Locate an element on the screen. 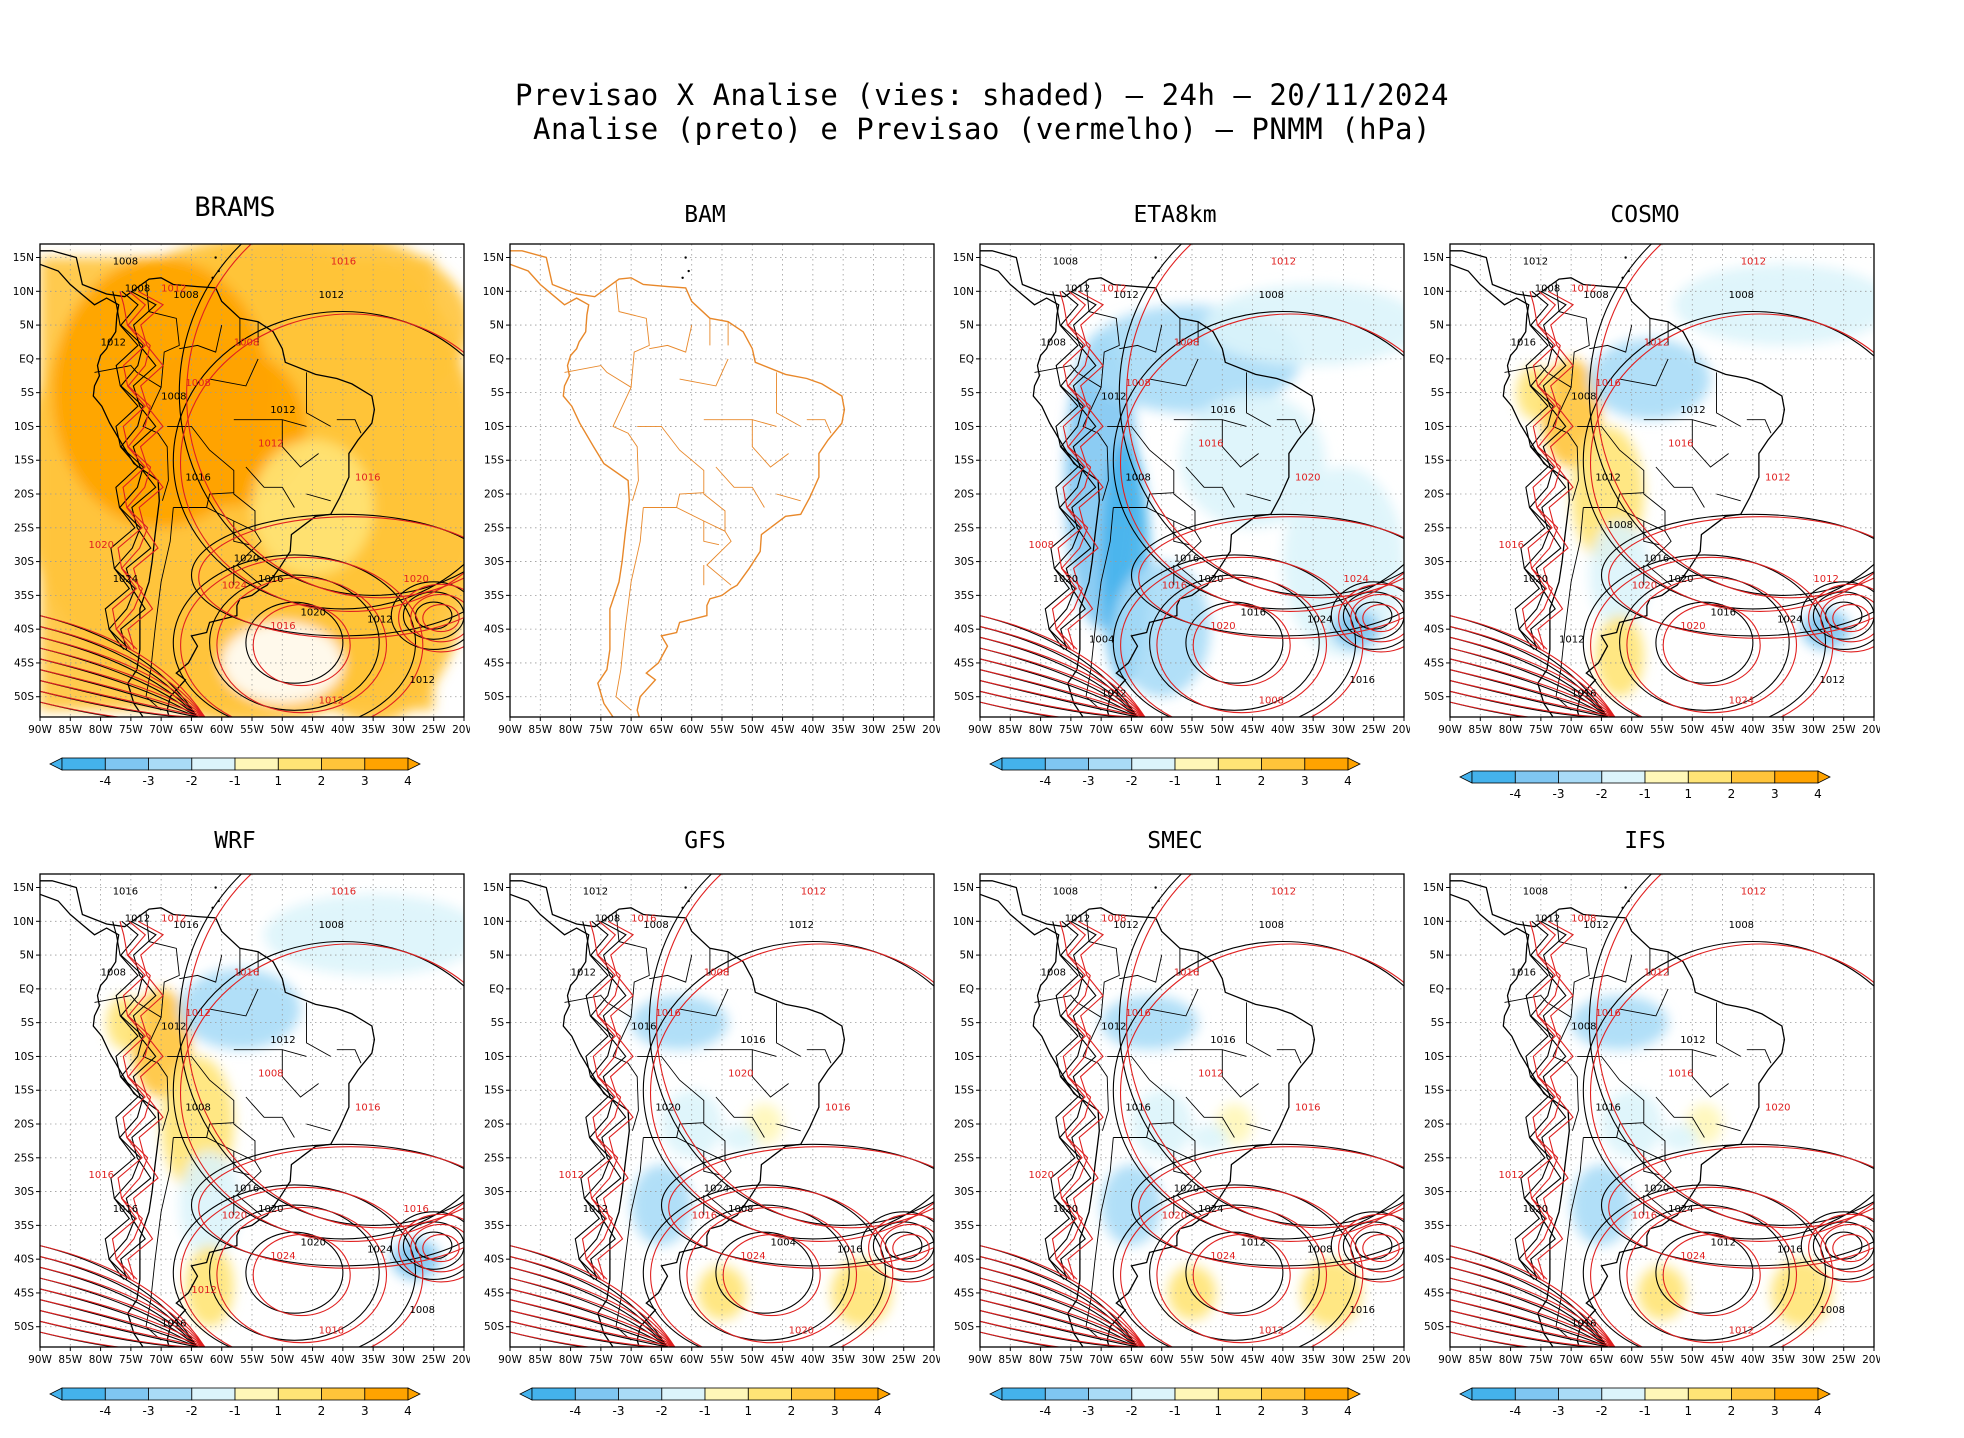 Image resolution: width=1964 pixels, height=1438 pixels. graticule is located at coordinates (722, 480).